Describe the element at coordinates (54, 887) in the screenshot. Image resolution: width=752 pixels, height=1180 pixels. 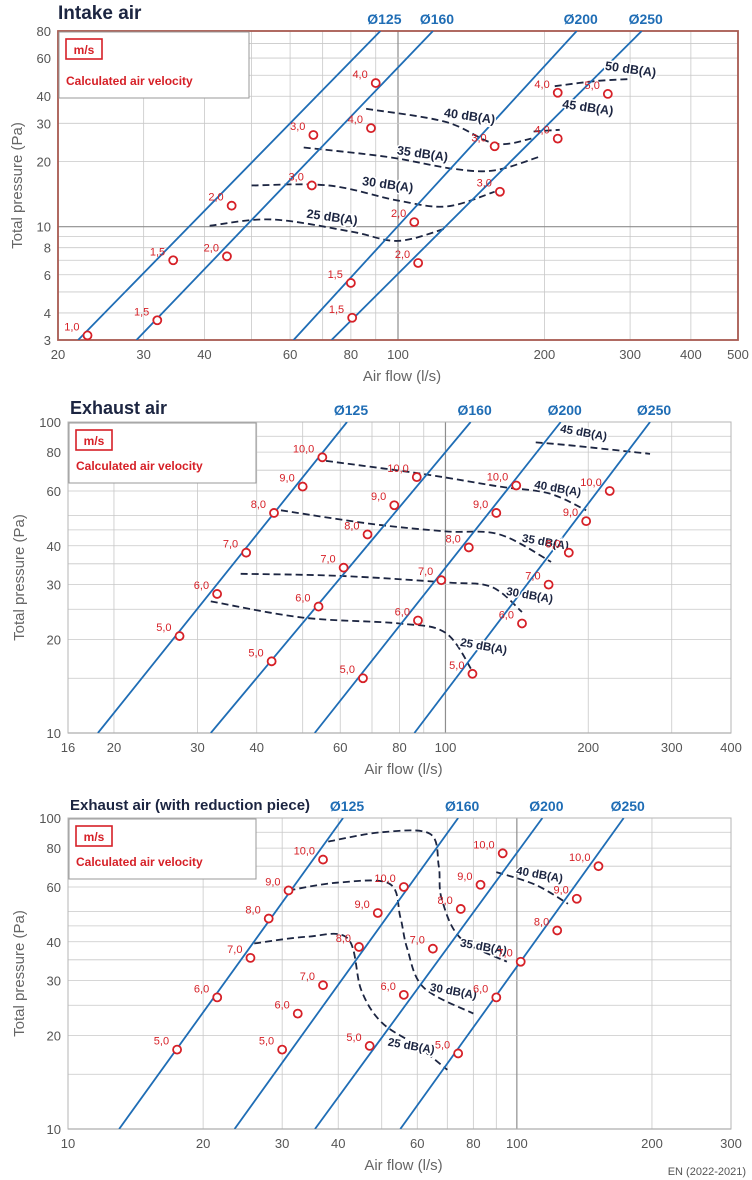
I see `y-tick-label: 60` at that location.